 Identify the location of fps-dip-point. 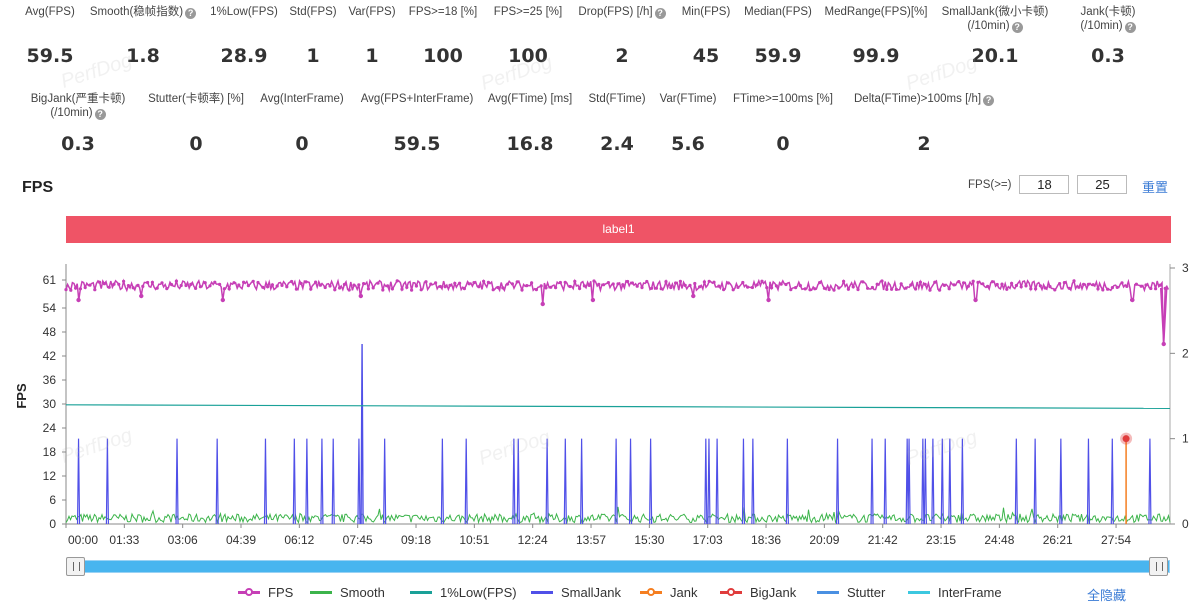
(141, 296).